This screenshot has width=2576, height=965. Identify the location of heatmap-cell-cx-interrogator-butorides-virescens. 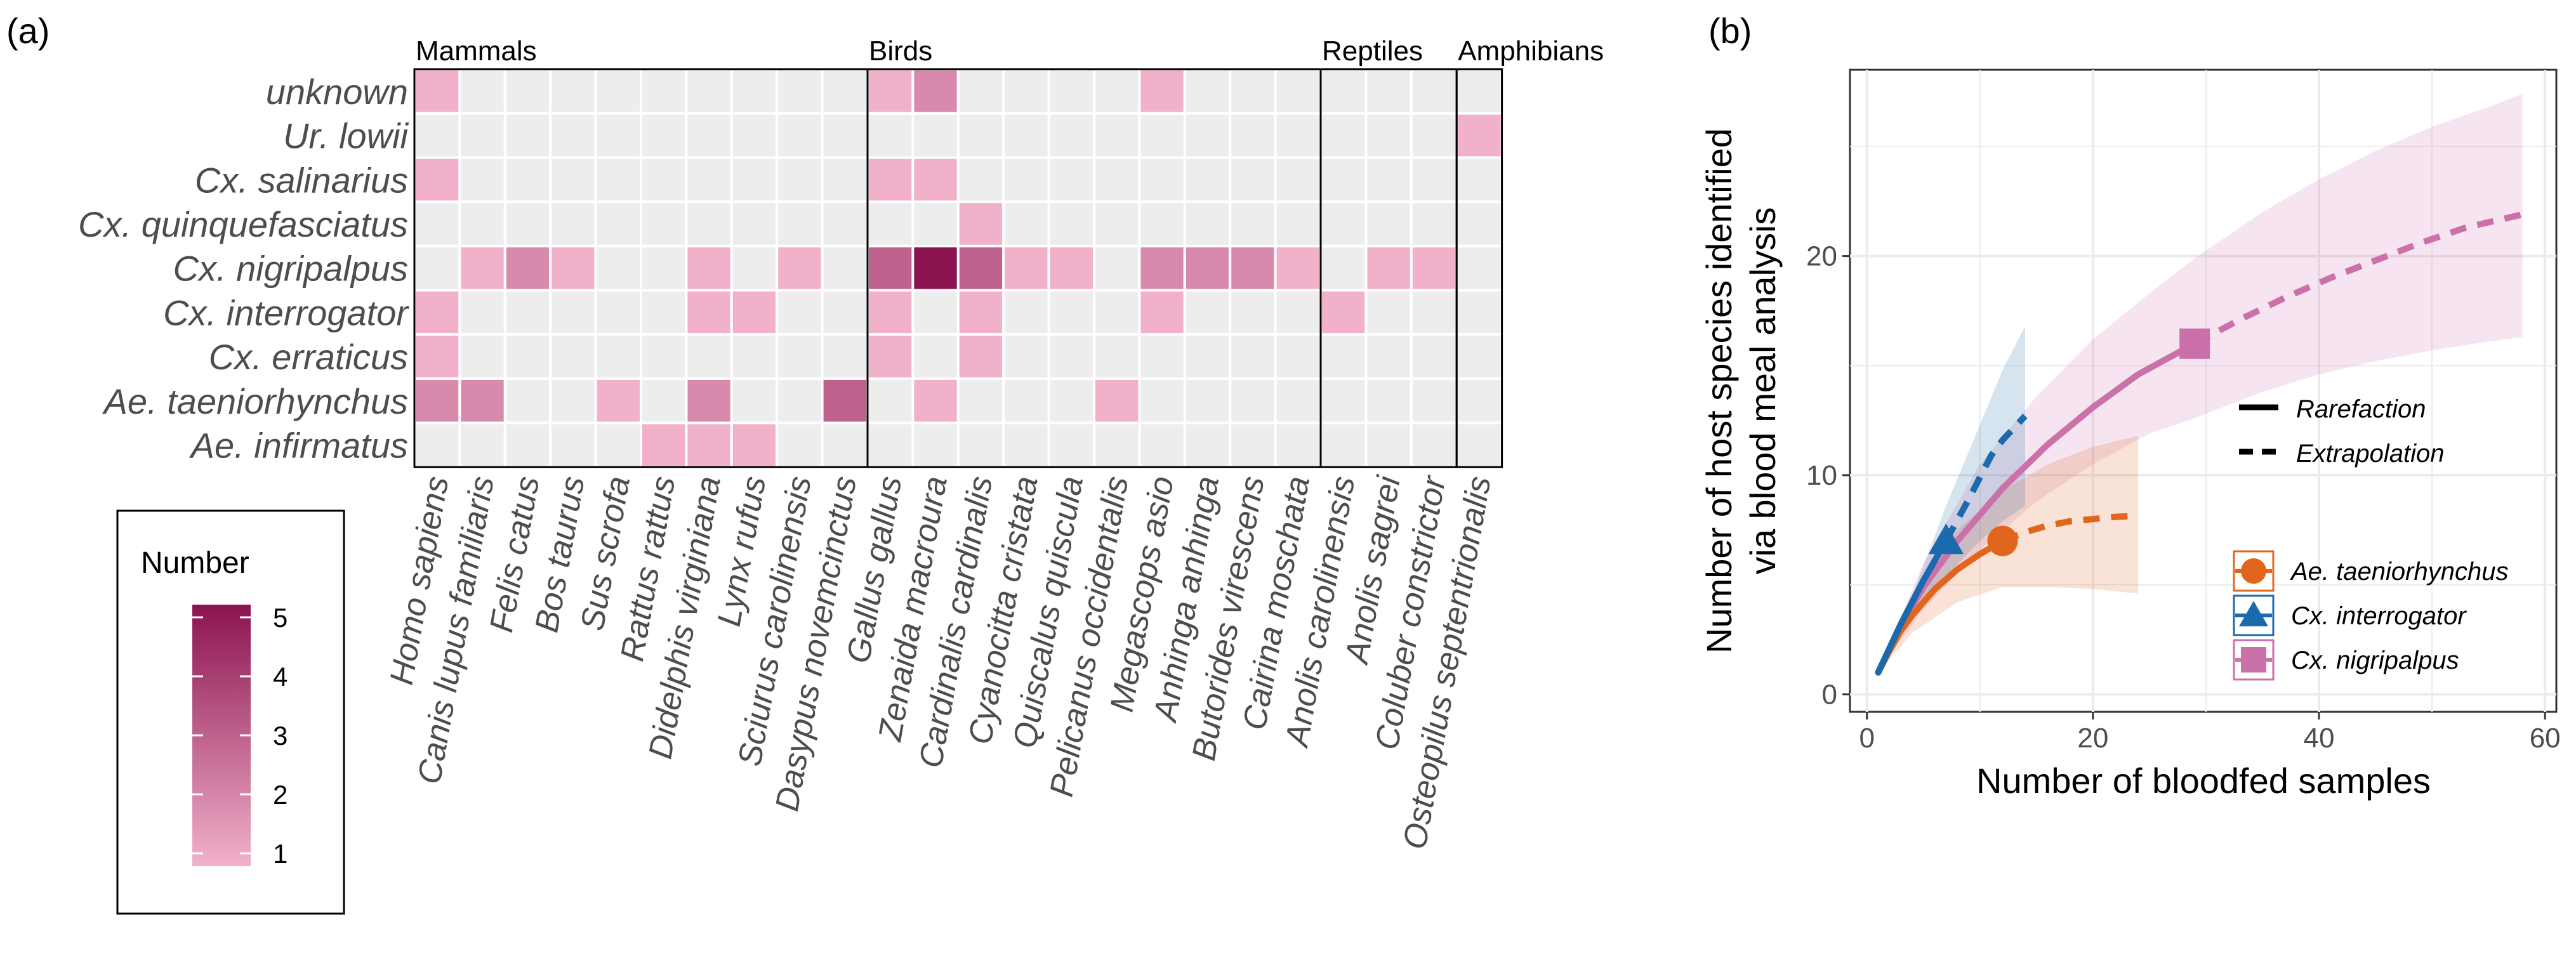
(1253, 312).